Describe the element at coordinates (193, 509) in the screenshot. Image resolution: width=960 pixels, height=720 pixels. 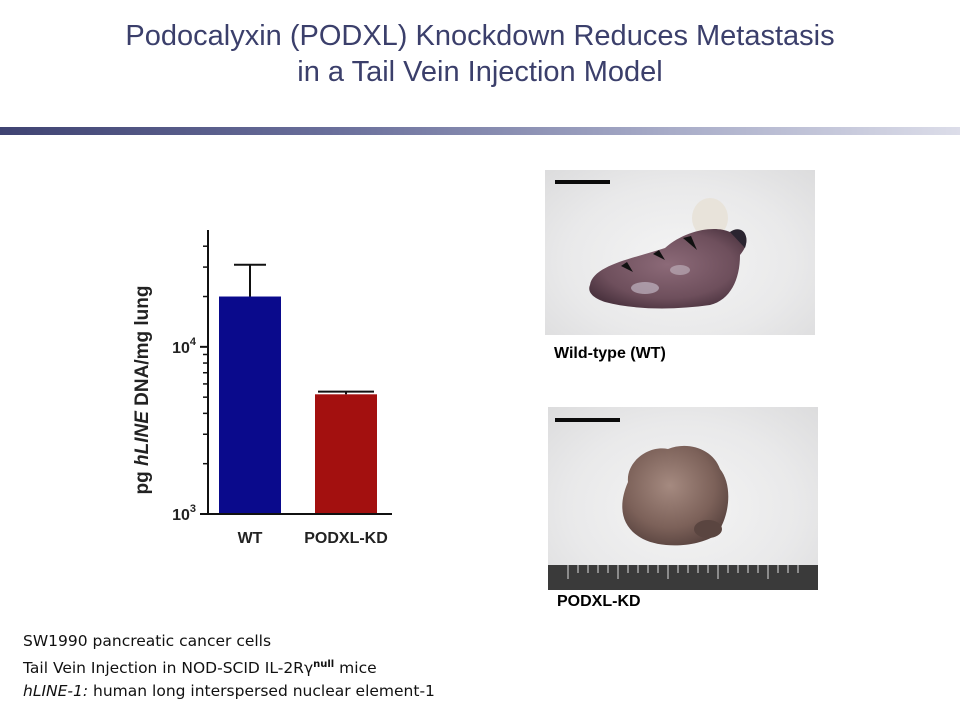
I see `y-tick-exponent: 3` at that location.